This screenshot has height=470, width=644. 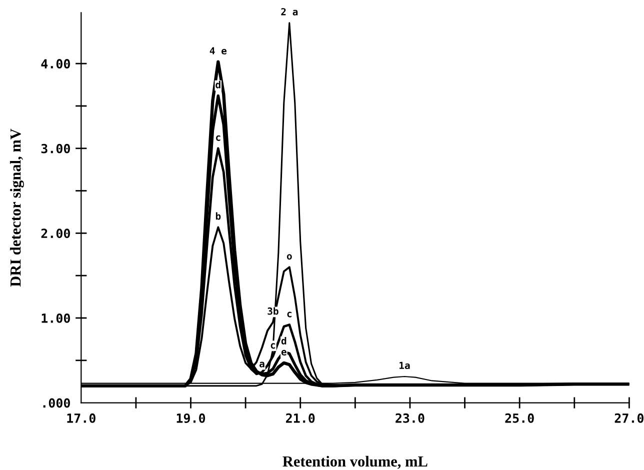 I want to click on x-tick-label: 17.0, so click(x=81, y=418).